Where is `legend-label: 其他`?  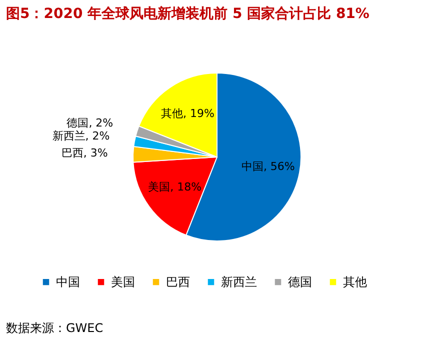 legend-label: 其他 is located at coordinates (355, 282).